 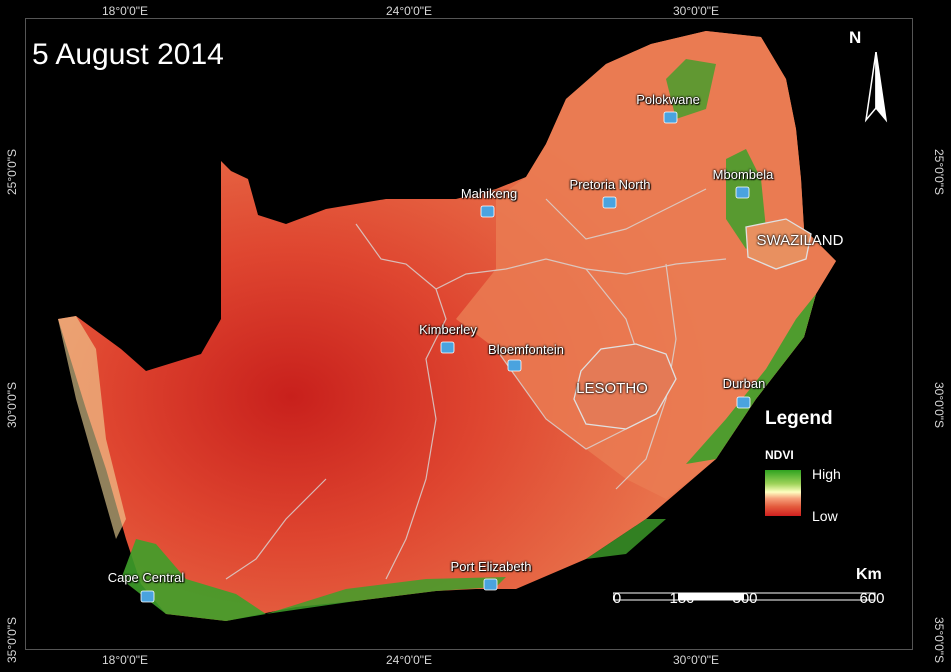 I want to click on city-label-bloemfontein: Bloemfontein, so click(x=526, y=349).